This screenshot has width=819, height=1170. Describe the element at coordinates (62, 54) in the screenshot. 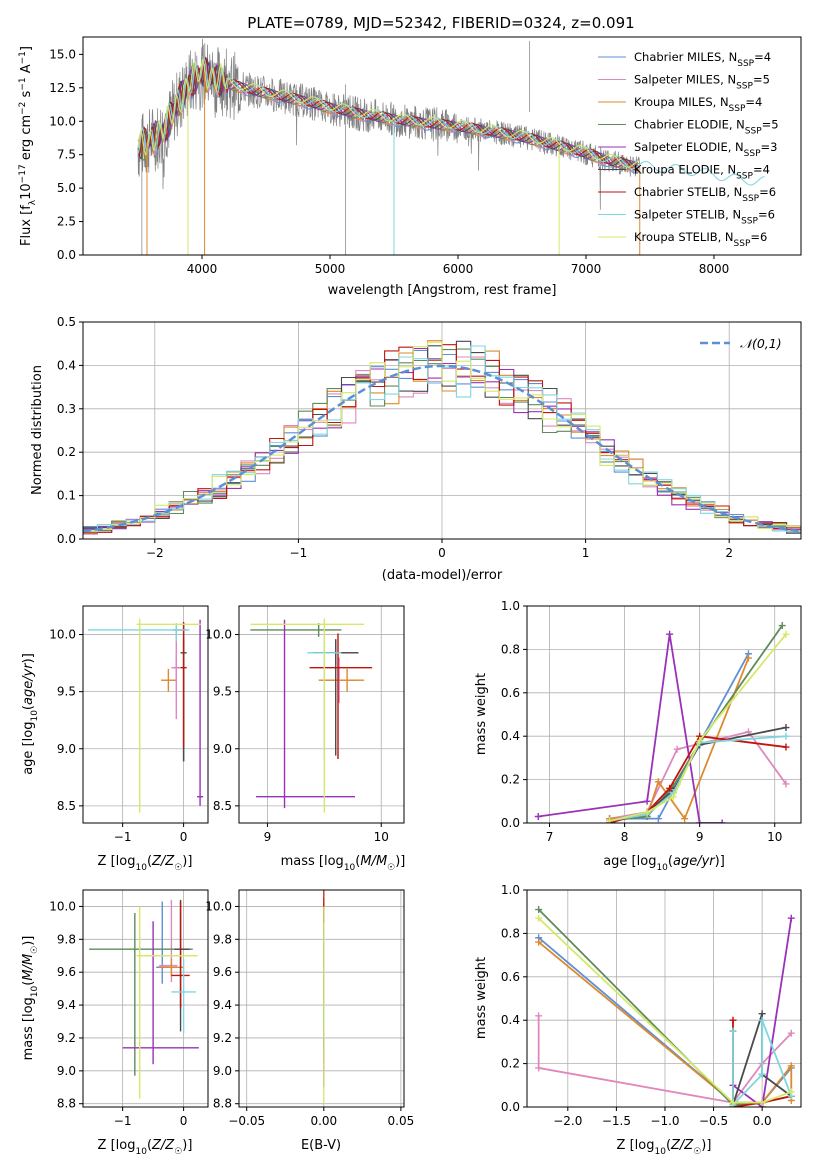

I see `y-tick-label: 15.0` at that location.